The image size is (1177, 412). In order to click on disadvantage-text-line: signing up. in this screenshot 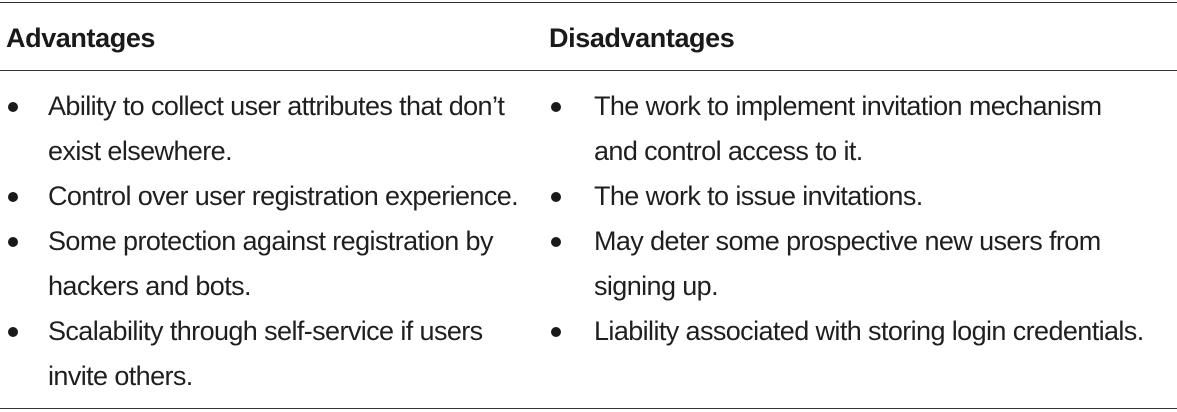, I will do `click(656, 286)`.